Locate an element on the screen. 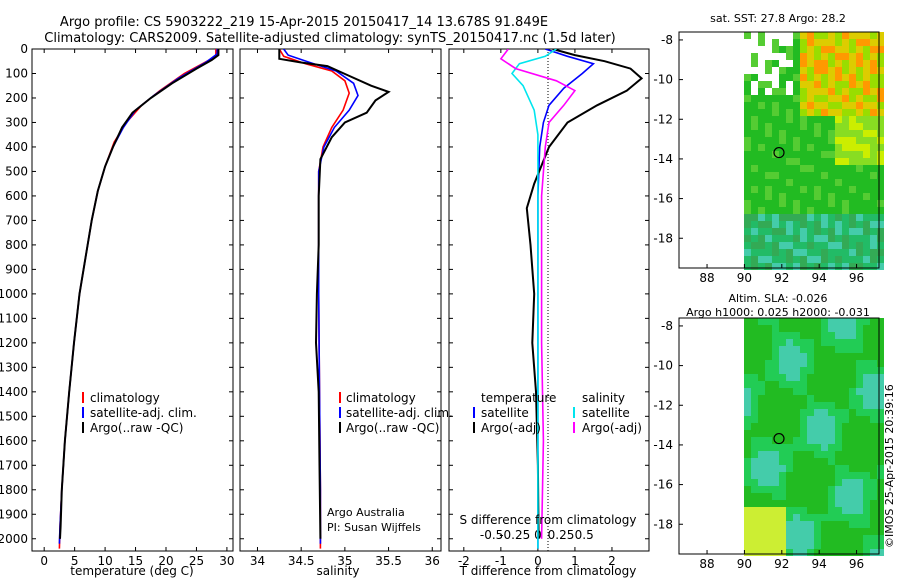 This screenshot has height=584, width=900. map-y-tick-label: -10 is located at coordinates (663, 80).